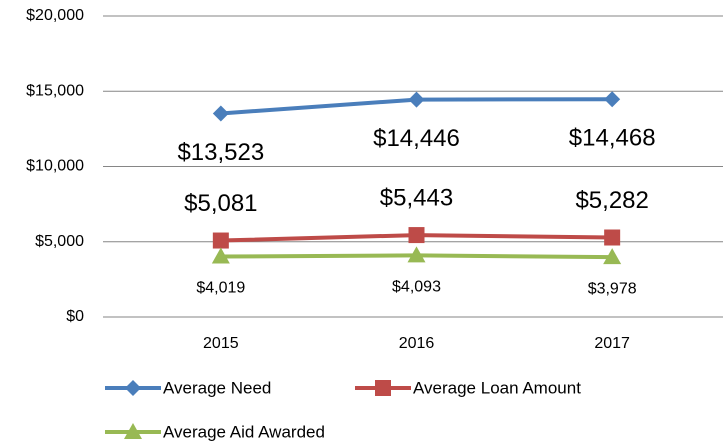 The image size is (727, 447). Describe the element at coordinates (59, 241) in the screenshot. I see `y-tick-label: $5,000` at that location.